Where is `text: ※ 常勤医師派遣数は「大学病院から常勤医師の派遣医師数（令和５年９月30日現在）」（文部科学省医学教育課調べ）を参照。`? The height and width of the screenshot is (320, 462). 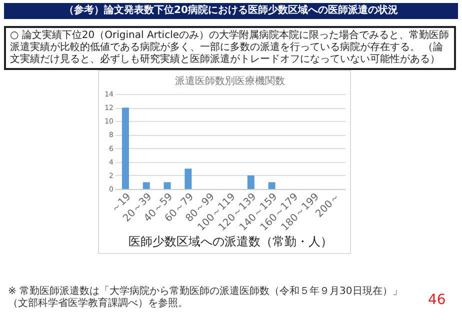 text: ※ 常勤医師派遣数は「大学病院から常勤医師の派遣医師数（令和５年９月30日現在）」（文部科学省医学教育課調べ）を参照。 is located at coordinates (206, 298).